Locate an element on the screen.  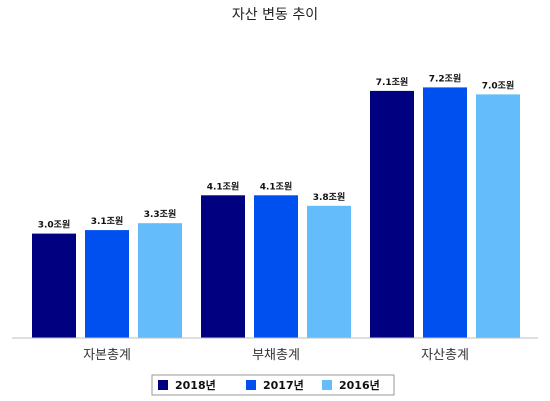
legend-label: 2016년 is located at coordinates (359, 385).